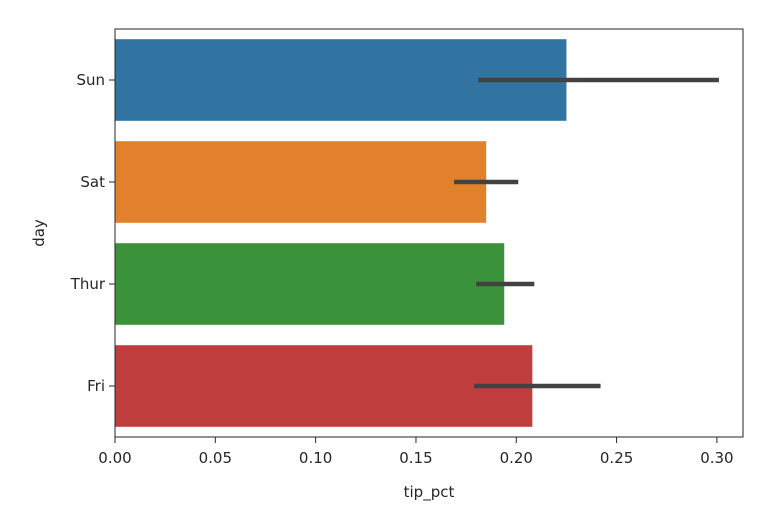 The width and height of the screenshot is (768, 524). What do you see at coordinates (310, 284) in the screenshot?
I see `bar-thur` at bounding box center [310, 284].